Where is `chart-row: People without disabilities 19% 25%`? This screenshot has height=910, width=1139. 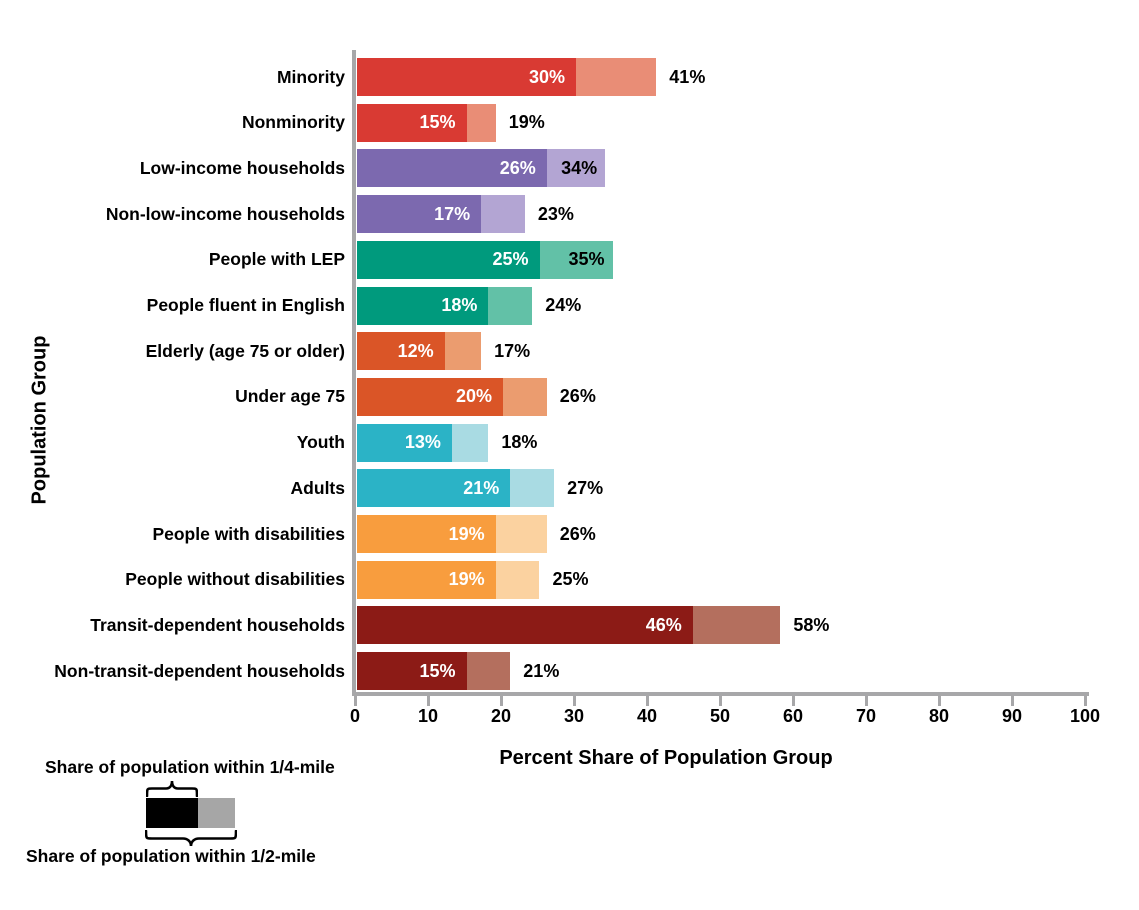
chart-row: People without disabilities 19% 25% is located at coordinates (569, 579).